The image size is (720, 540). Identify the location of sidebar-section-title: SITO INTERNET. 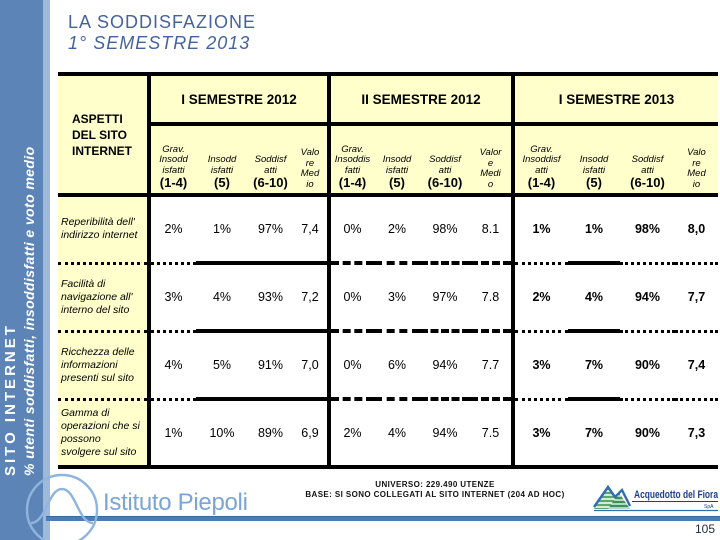
(10, 399).